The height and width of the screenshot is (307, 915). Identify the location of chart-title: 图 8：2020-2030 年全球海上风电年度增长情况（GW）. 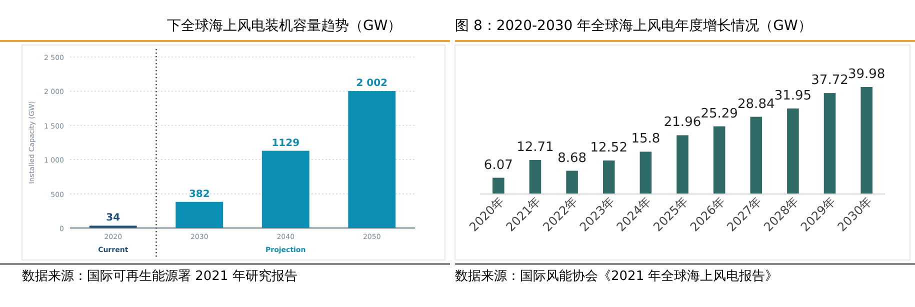
(633, 26).